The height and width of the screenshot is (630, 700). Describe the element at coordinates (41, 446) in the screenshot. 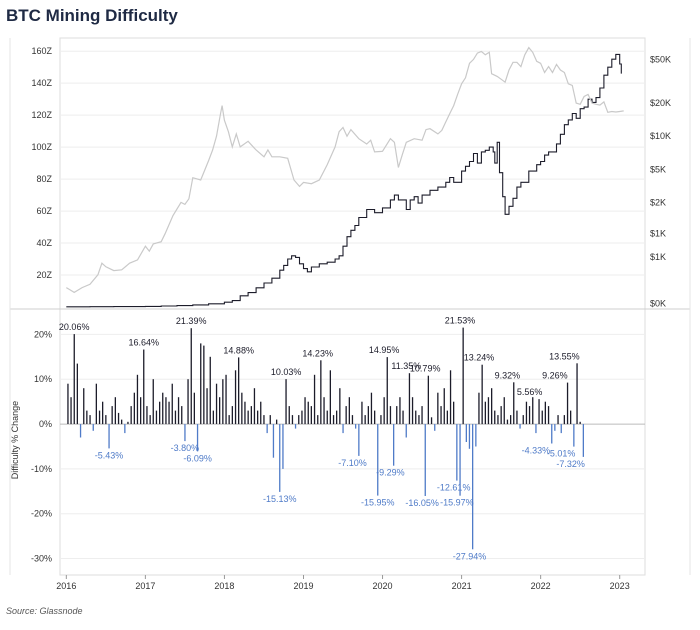

I see `bottom-y-axis-ticks: 20% 10% 0% -10% -20% -30%` at that location.